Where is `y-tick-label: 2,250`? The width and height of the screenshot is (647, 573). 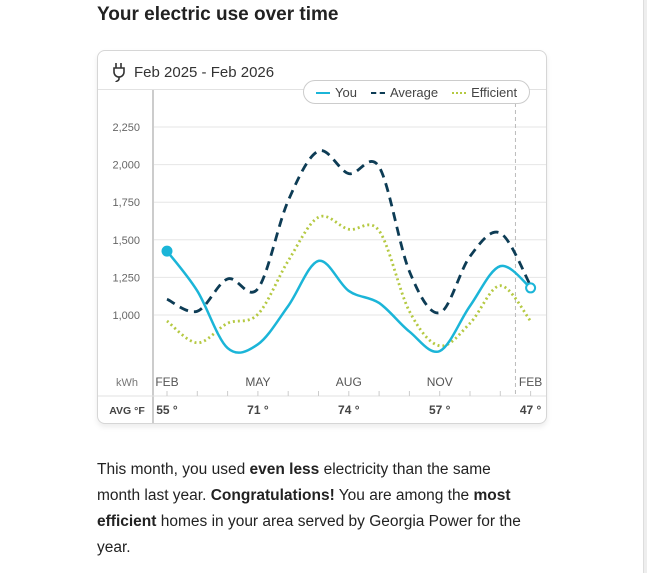 y-tick-label: 2,250 is located at coordinates (126, 128).